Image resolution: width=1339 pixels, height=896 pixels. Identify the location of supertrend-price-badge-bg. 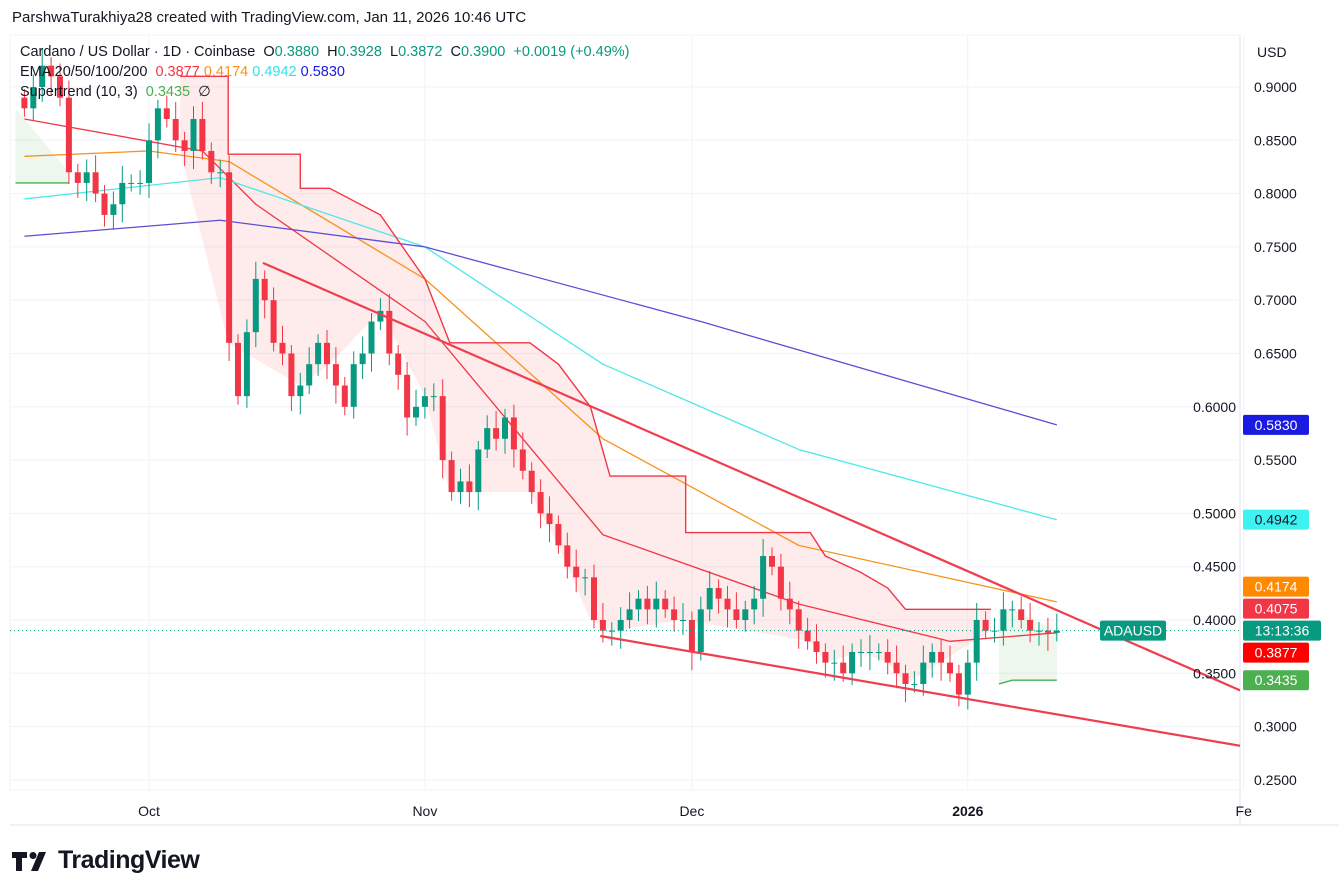
(1276, 680).